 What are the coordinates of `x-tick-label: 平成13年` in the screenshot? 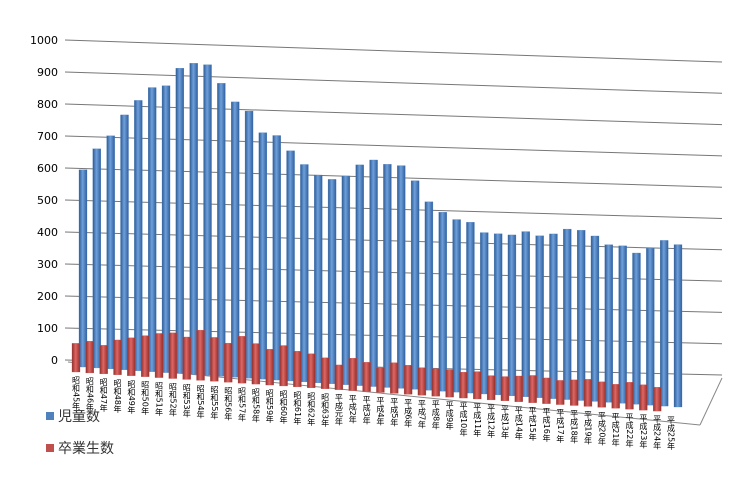 It's located at (504, 422).